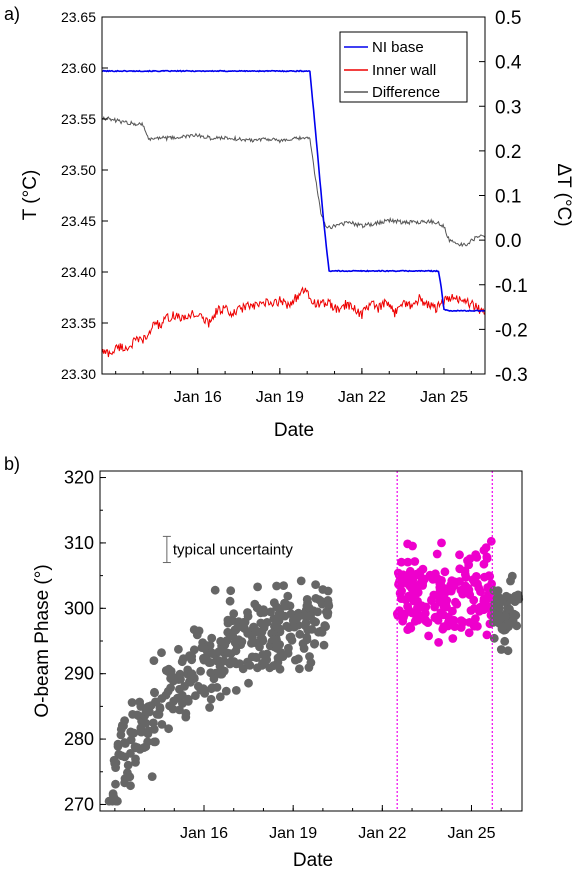 The height and width of the screenshot is (878, 579). I want to click on scatter-series-gray-late, so click(506, 613).